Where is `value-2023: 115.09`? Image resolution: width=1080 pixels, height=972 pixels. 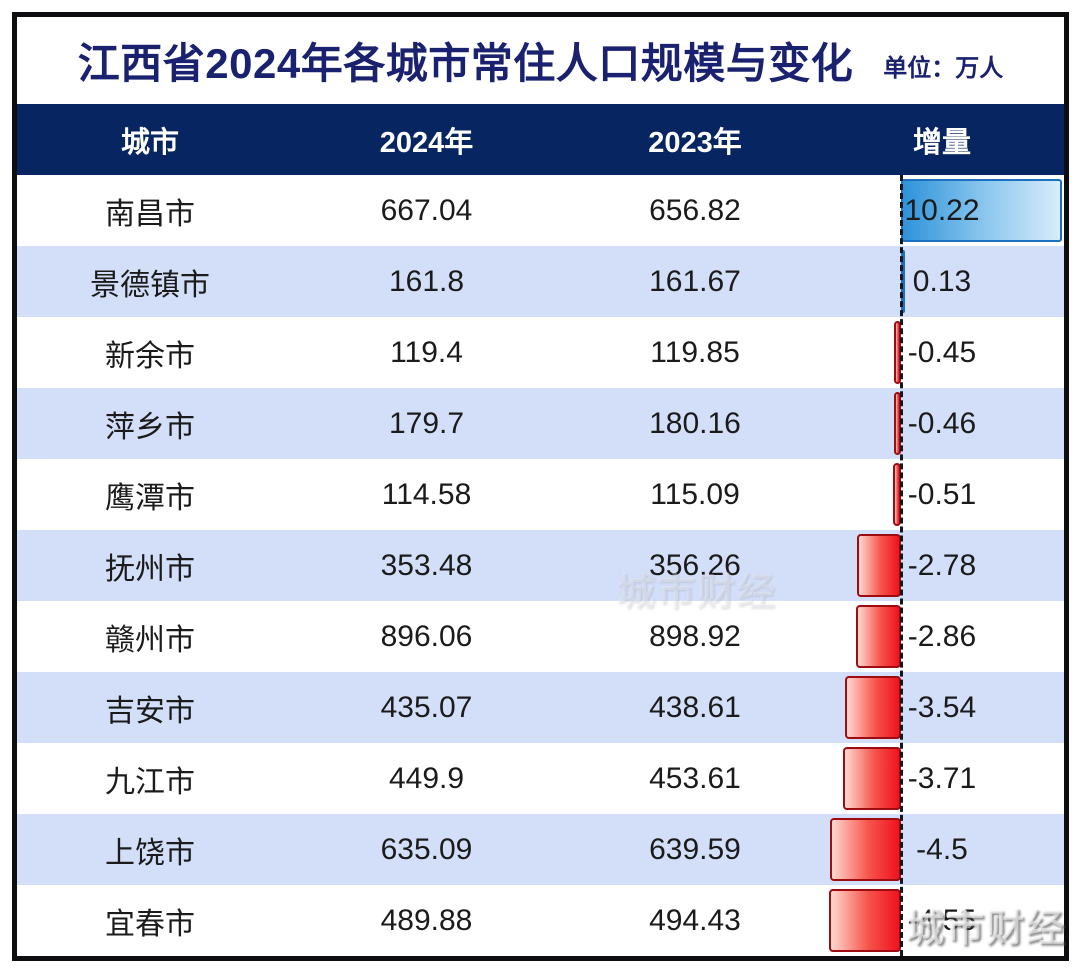
value-2023: 115.09 is located at coordinates (695, 494).